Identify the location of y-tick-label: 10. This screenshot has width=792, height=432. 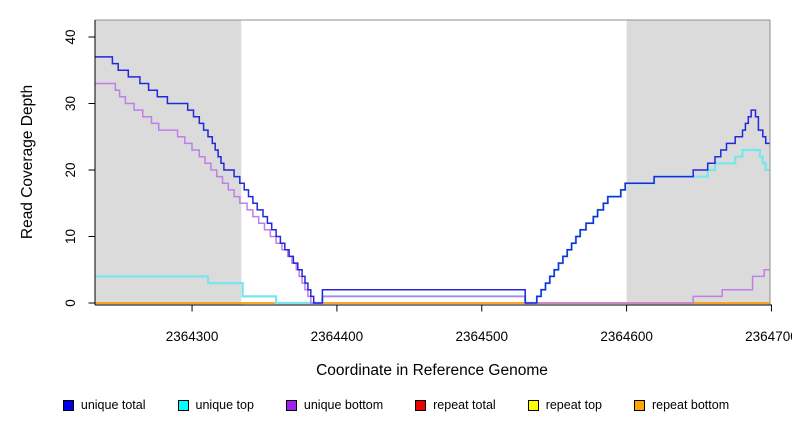
(70, 236).